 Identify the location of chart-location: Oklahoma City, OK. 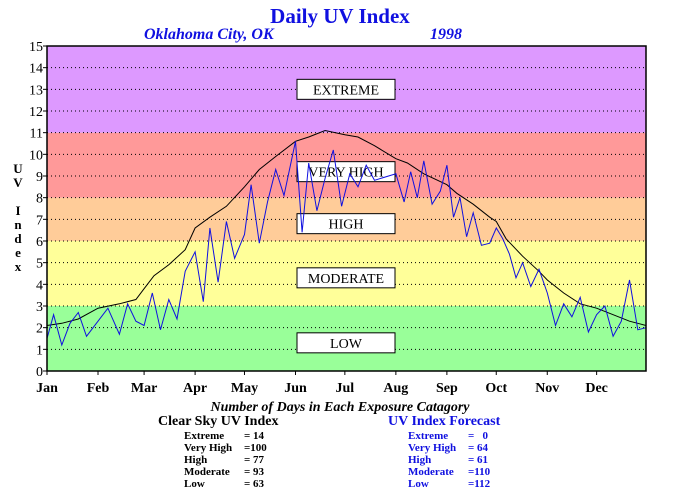
(209, 34).